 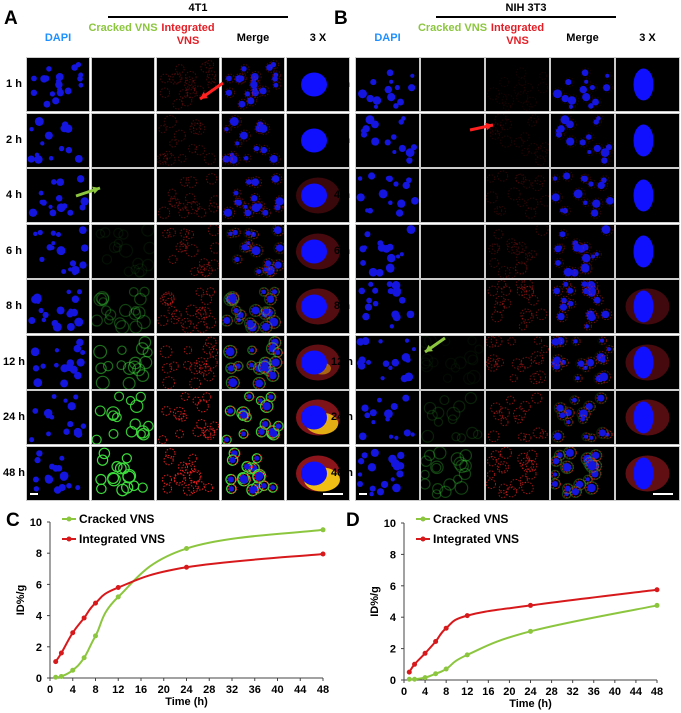 What do you see at coordinates (594, 692) in the screenshot?
I see `x-tick-label: 36` at bounding box center [594, 692].